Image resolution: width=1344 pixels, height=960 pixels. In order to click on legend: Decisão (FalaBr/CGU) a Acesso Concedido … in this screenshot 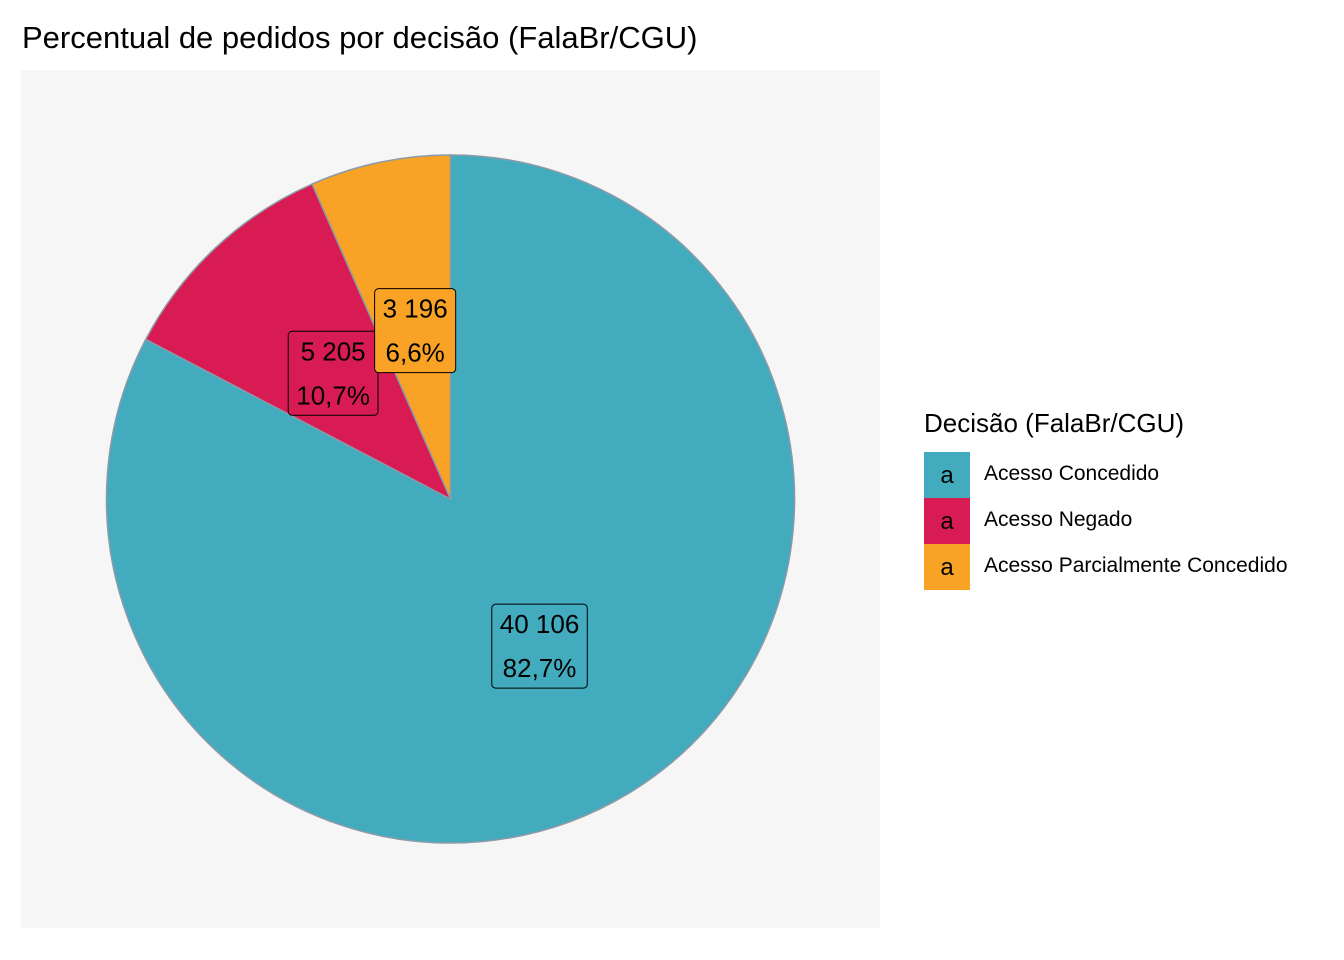, I will do `click(1106, 499)`.